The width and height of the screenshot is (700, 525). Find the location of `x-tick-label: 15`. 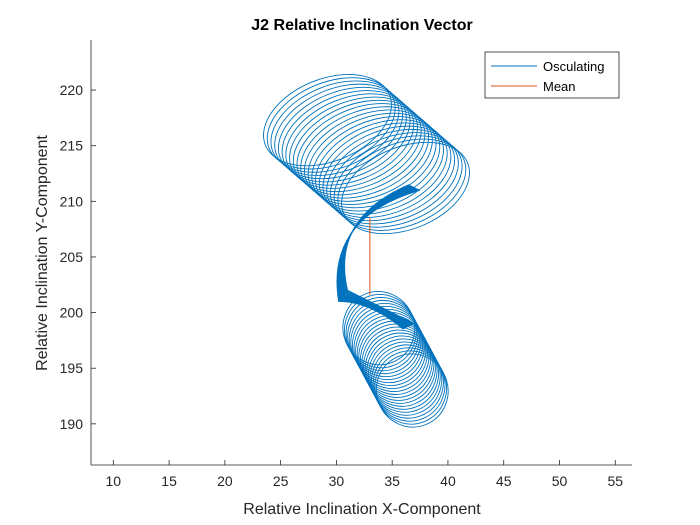

x-tick-label: 15 is located at coordinates (169, 481).